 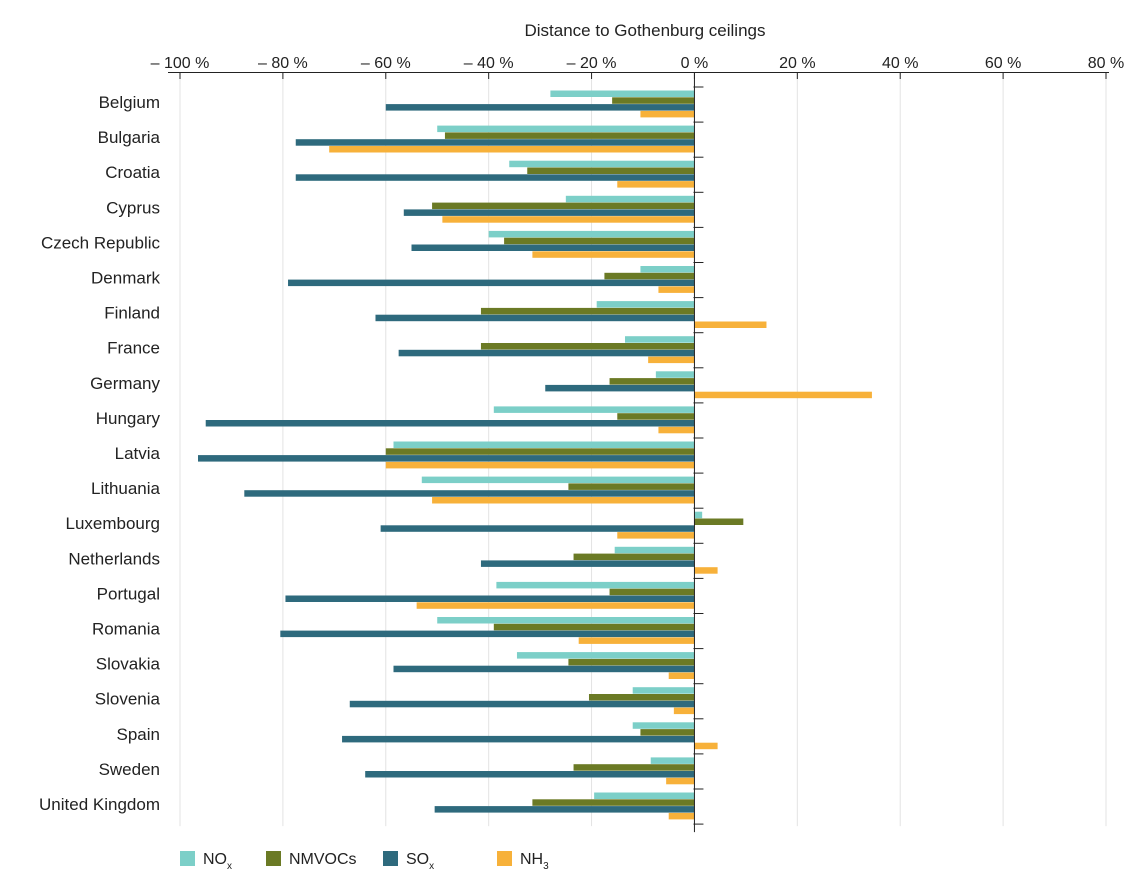 What do you see at coordinates (112, 523) in the screenshot?
I see `category-label: Luxembourg` at bounding box center [112, 523].